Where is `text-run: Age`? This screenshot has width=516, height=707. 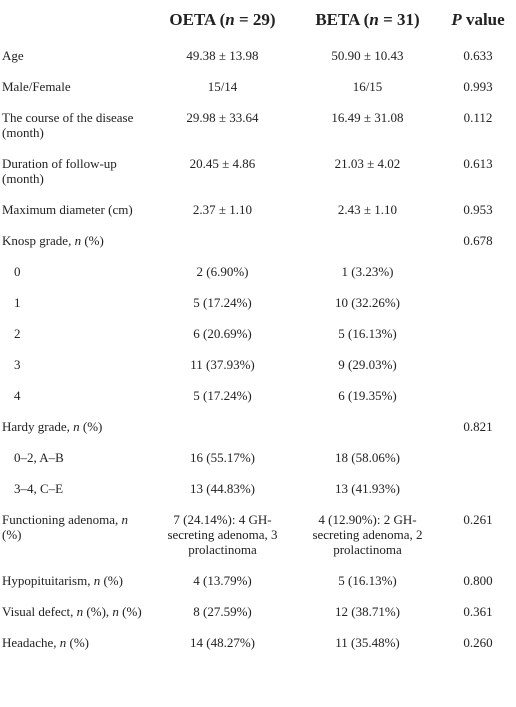
text-run: Age is located at coordinates (13, 55).